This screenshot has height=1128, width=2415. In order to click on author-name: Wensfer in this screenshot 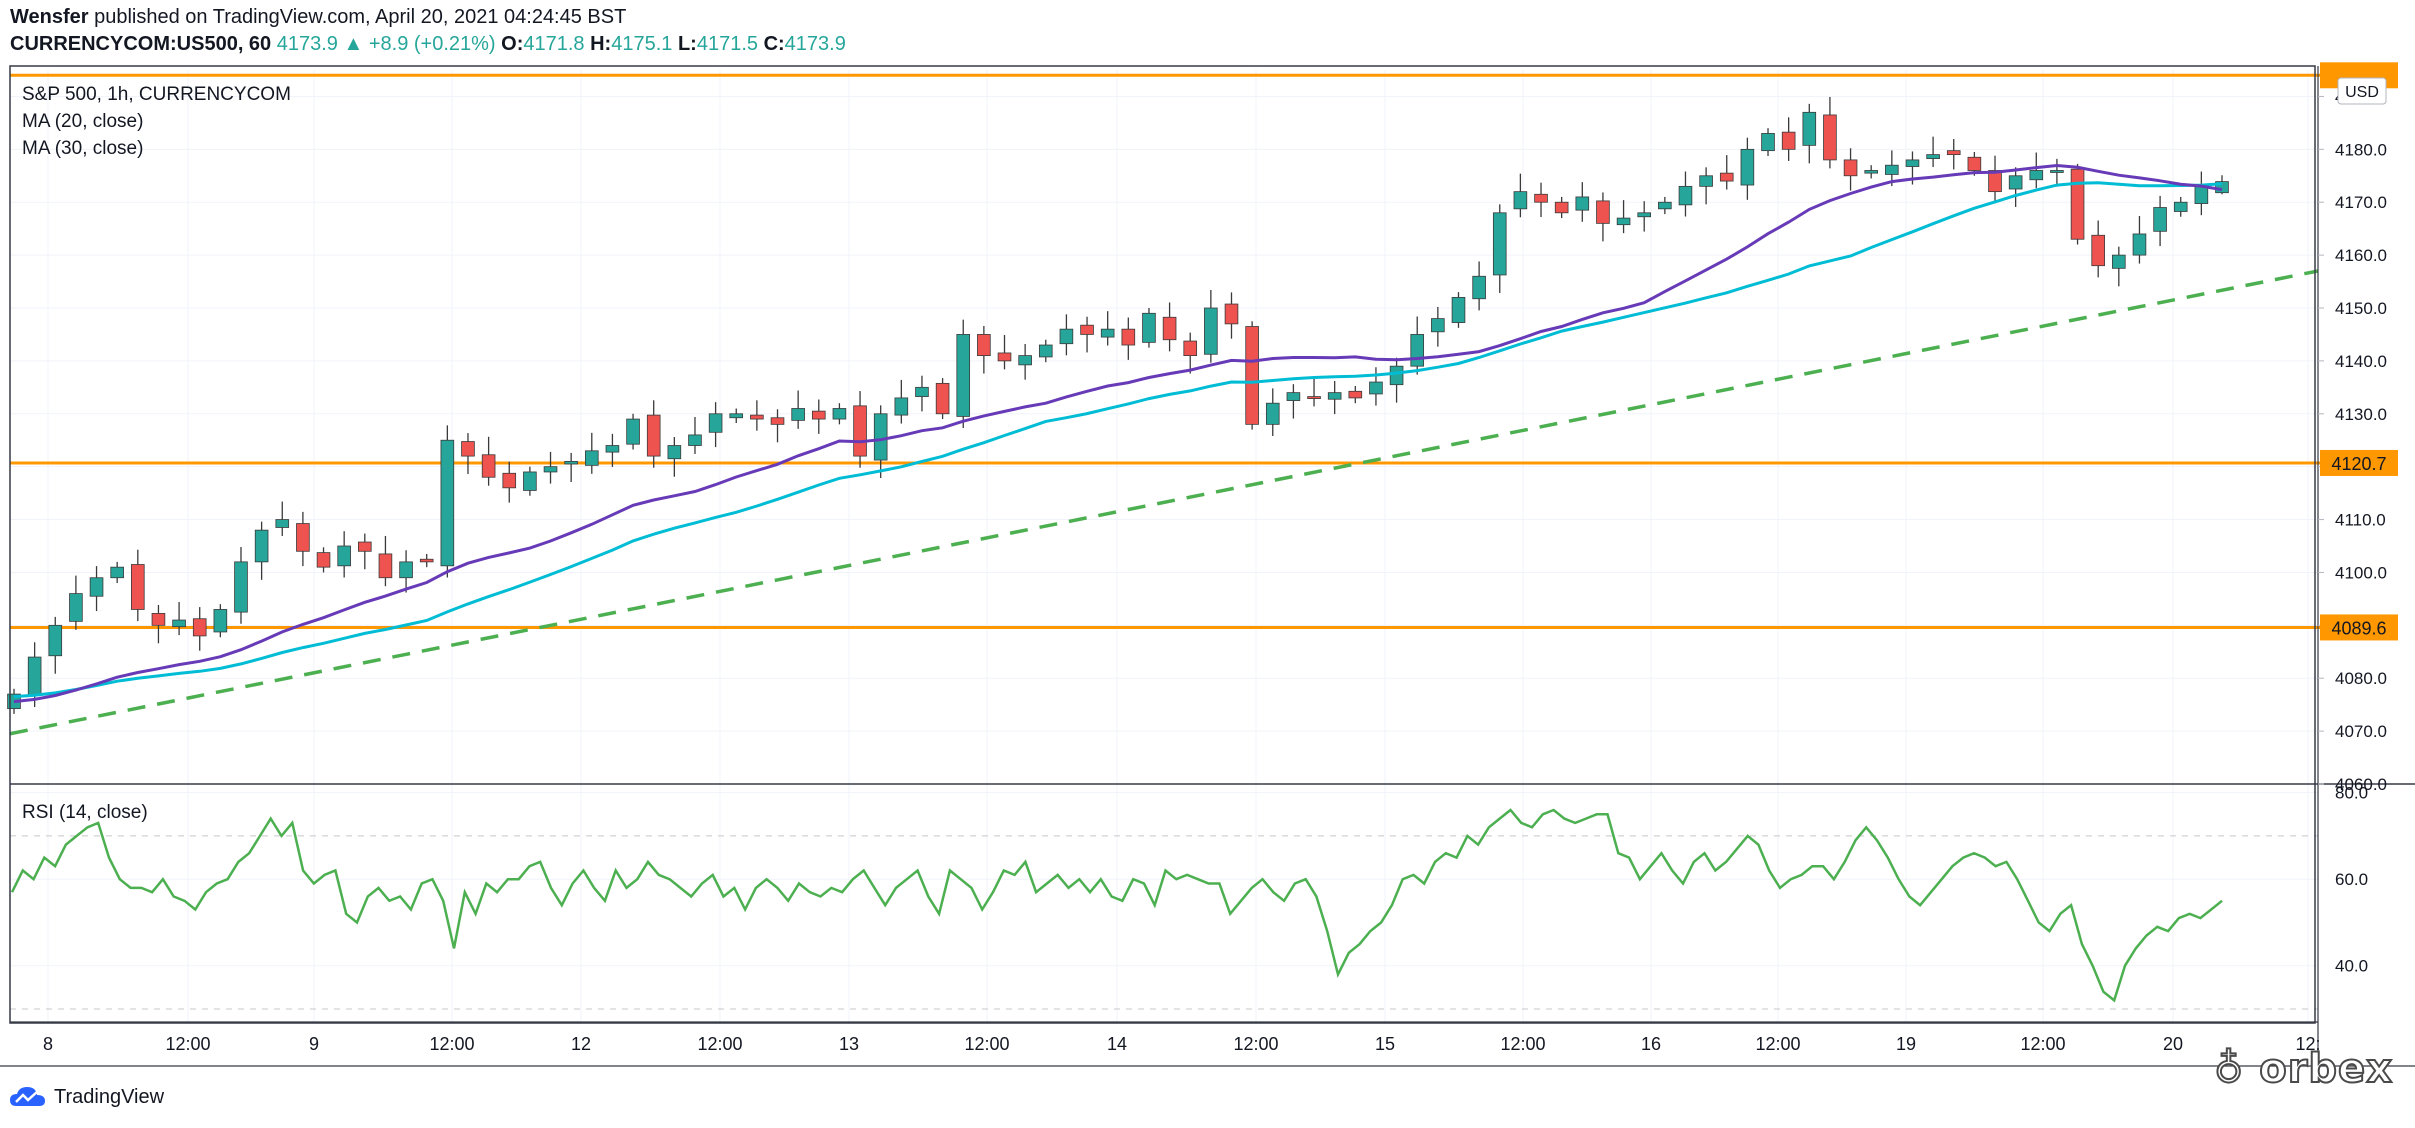, I will do `click(49, 17)`.